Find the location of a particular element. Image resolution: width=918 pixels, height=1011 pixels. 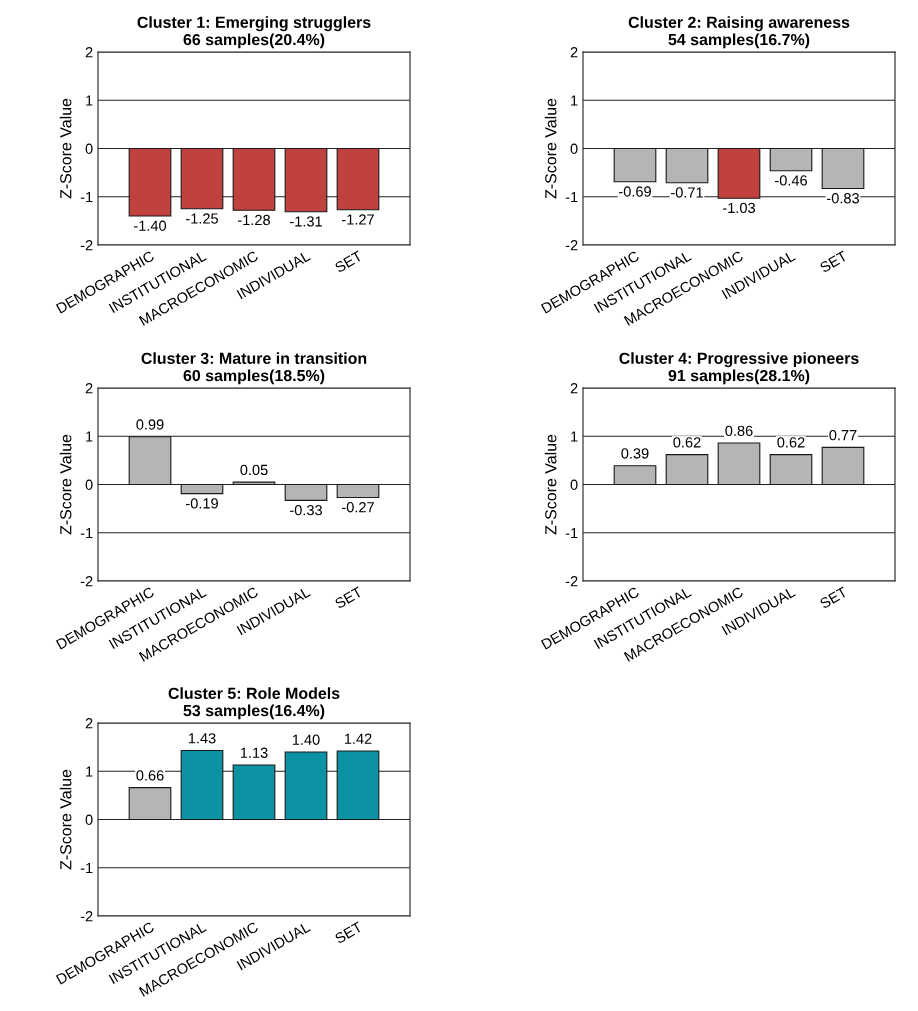

chart-title: Cluster 3: Mature in transition 60 samples(18.5%) is located at coordinates (254, 368).